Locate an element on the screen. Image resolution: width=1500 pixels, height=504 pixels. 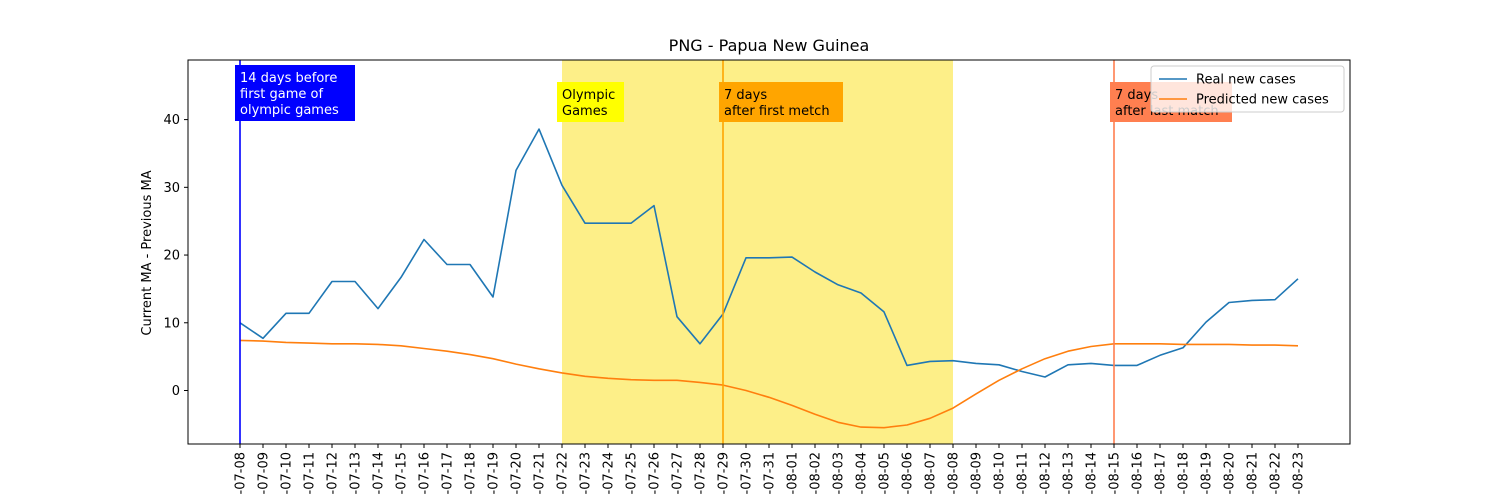
x-tick-label: -08-06 is located at coordinates (908, 473).